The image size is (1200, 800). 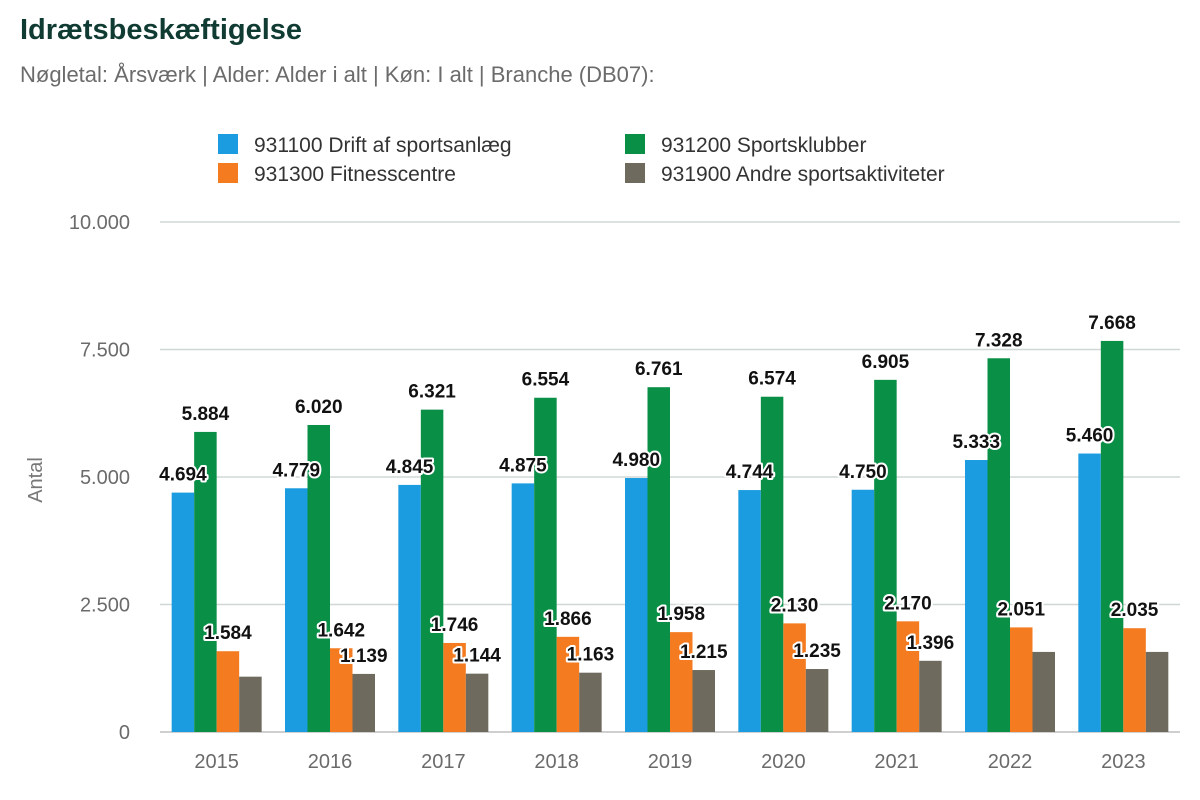 I want to click on data-label: 1.235, so click(x=817, y=651).